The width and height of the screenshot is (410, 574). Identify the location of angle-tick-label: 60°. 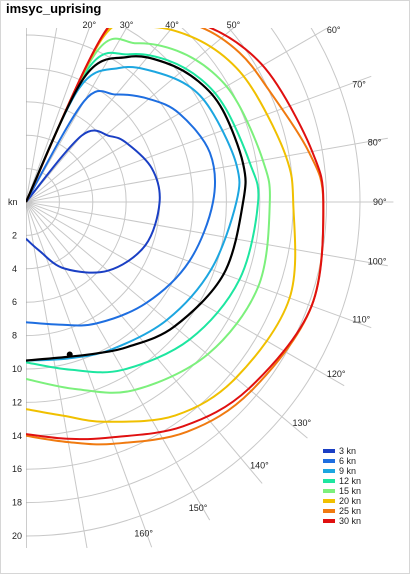
(334, 30).